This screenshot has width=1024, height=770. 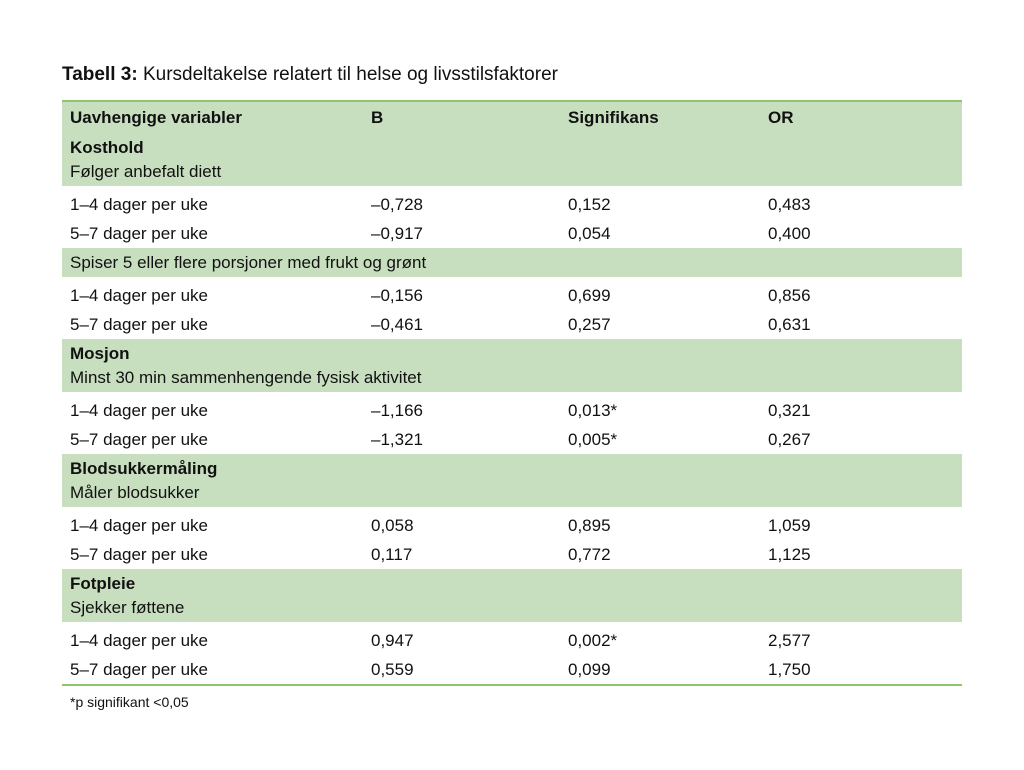 I want to click on b-value: 0,947, so click(x=392, y=640).